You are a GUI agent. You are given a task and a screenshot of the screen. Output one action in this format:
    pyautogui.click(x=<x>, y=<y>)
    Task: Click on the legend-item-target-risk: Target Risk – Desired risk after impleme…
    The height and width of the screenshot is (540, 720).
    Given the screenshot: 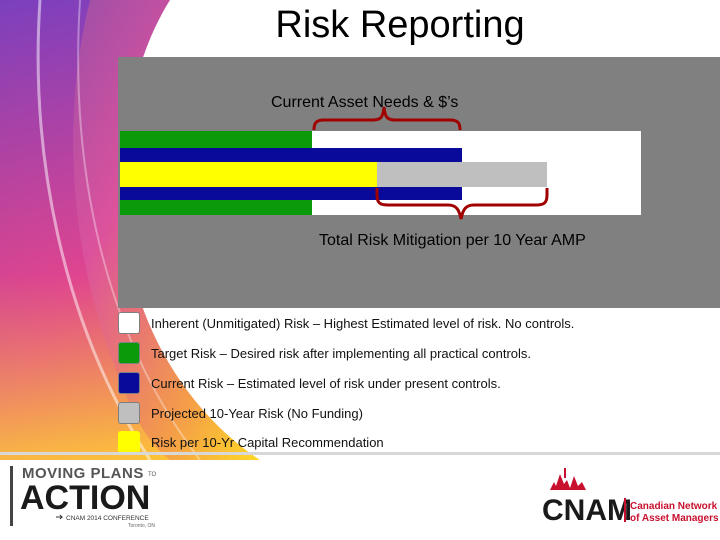 What is the action you would take?
    pyautogui.click(x=398, y=354)
    